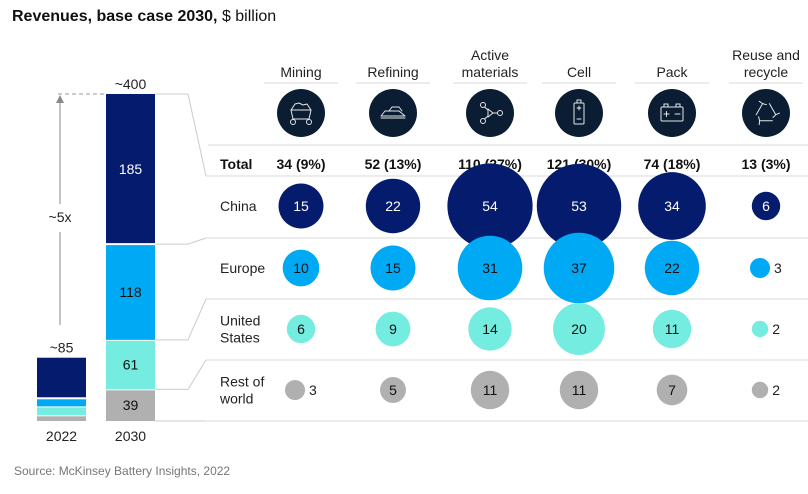 Image resolution: width=808 pixels, height=494 pixels. What do you see at coordinates (672, 329) in the screenshot?
I see `bubble-united-states-pack-label: 11` at bounding box center [672, 329].